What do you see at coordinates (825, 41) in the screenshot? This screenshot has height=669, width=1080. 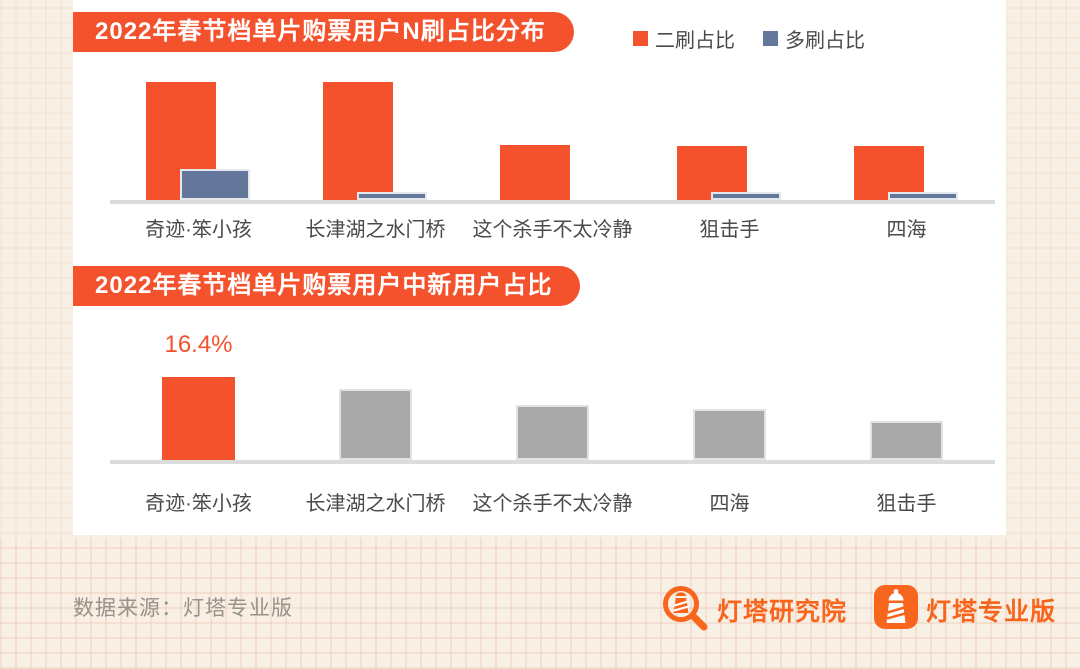 I see `legend-label: 多刷占比` at bounding box center [825, 41].